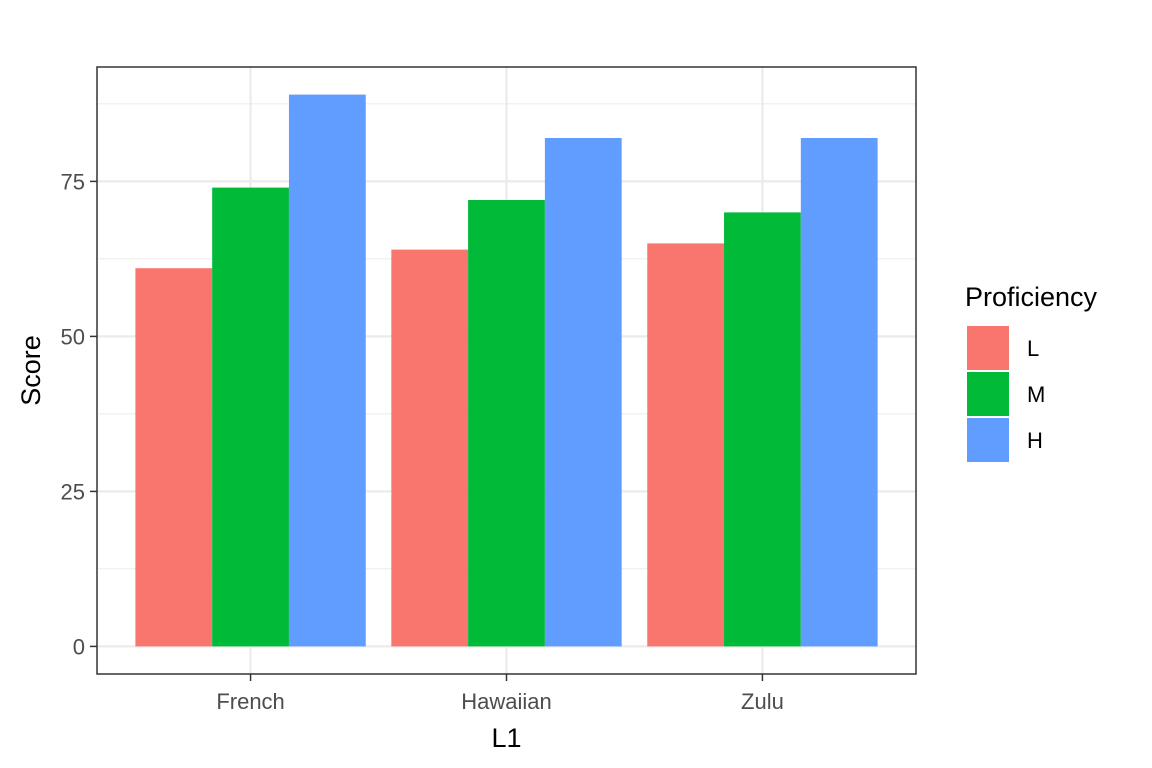  I want to click on legend-title: Proficiency, so click(1031, 297).